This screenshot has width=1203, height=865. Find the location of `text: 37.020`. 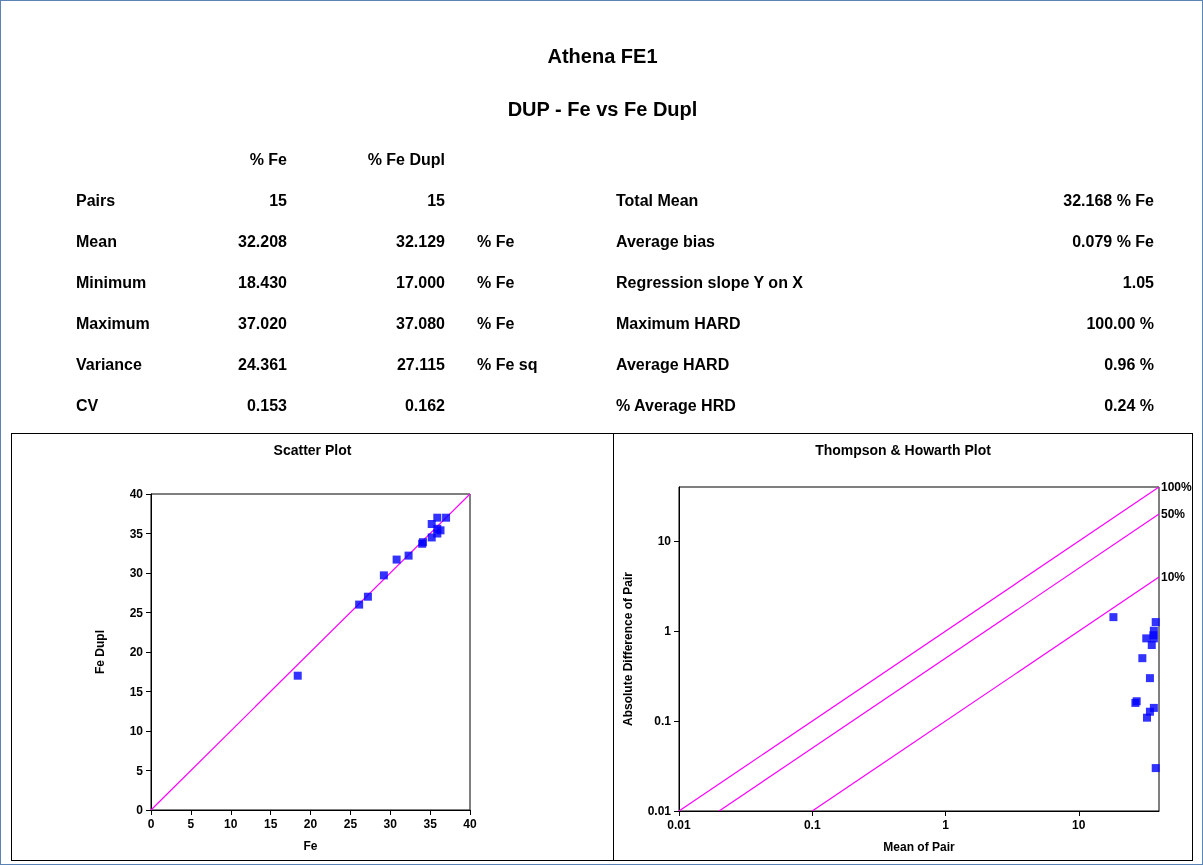

text: 37.020 is located at coordinates (262, 324).